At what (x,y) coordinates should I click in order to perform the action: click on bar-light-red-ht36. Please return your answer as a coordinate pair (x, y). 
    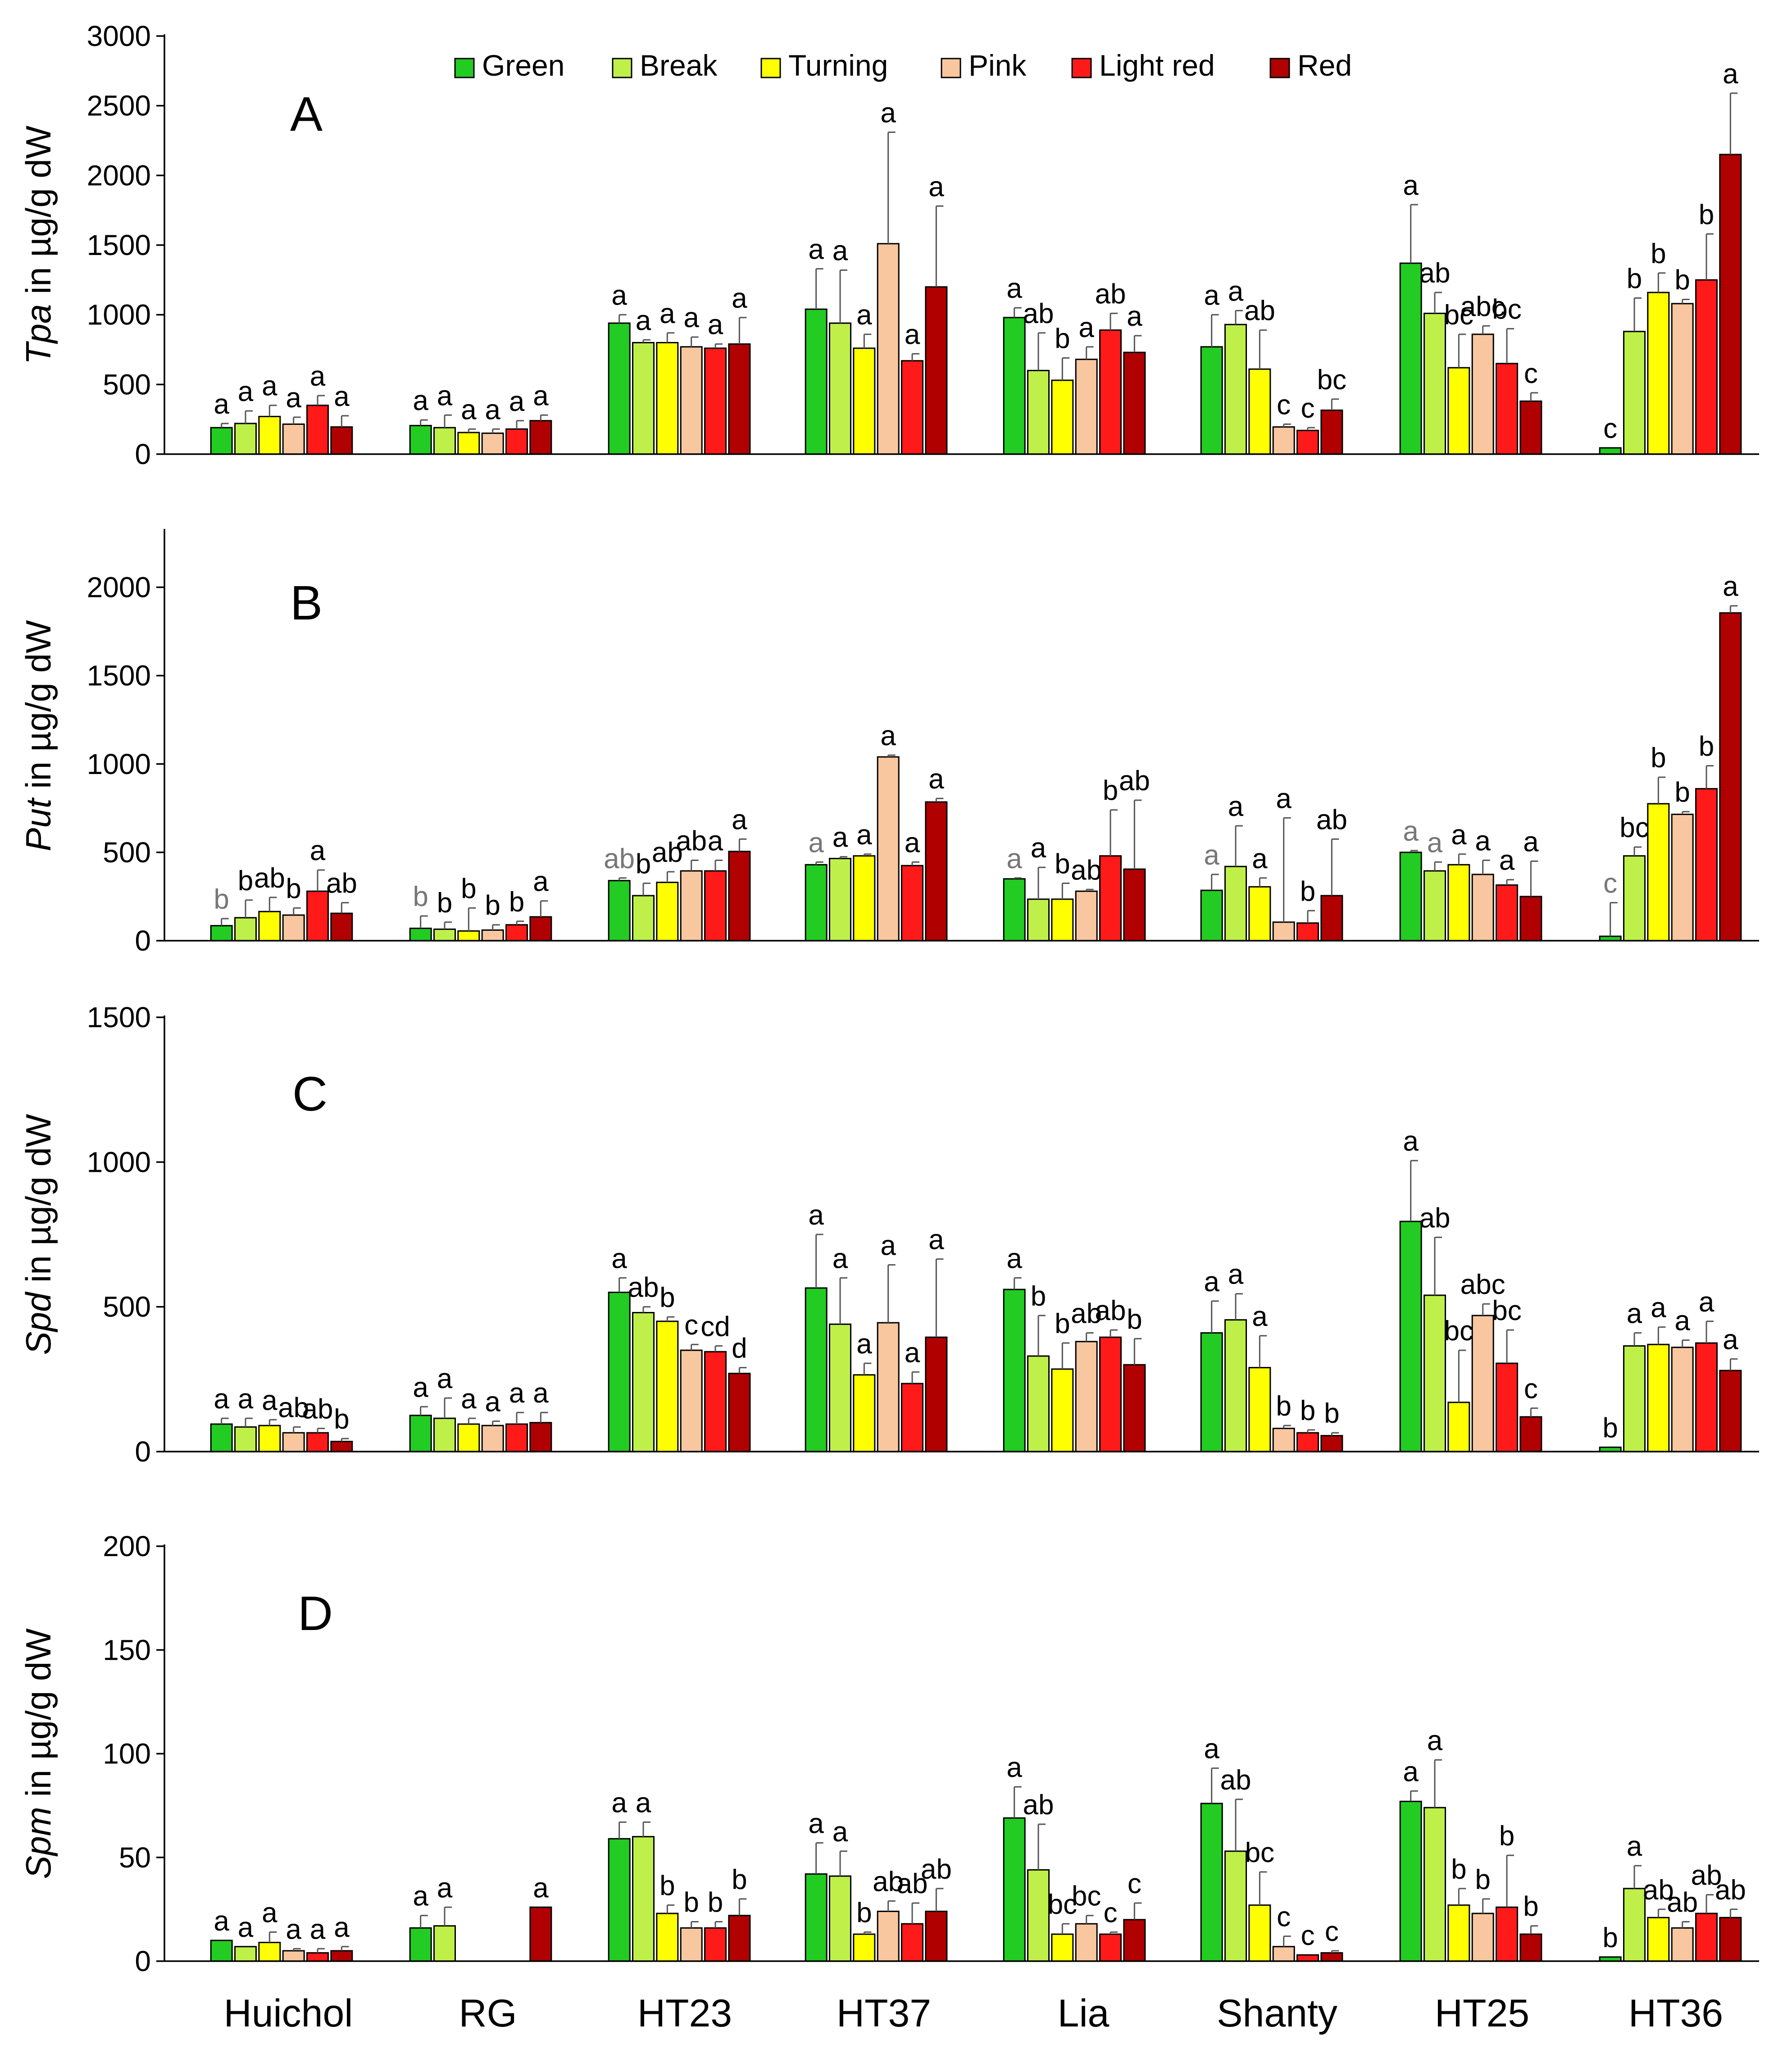
    Looking at the image, I should click on (1707, 1937).